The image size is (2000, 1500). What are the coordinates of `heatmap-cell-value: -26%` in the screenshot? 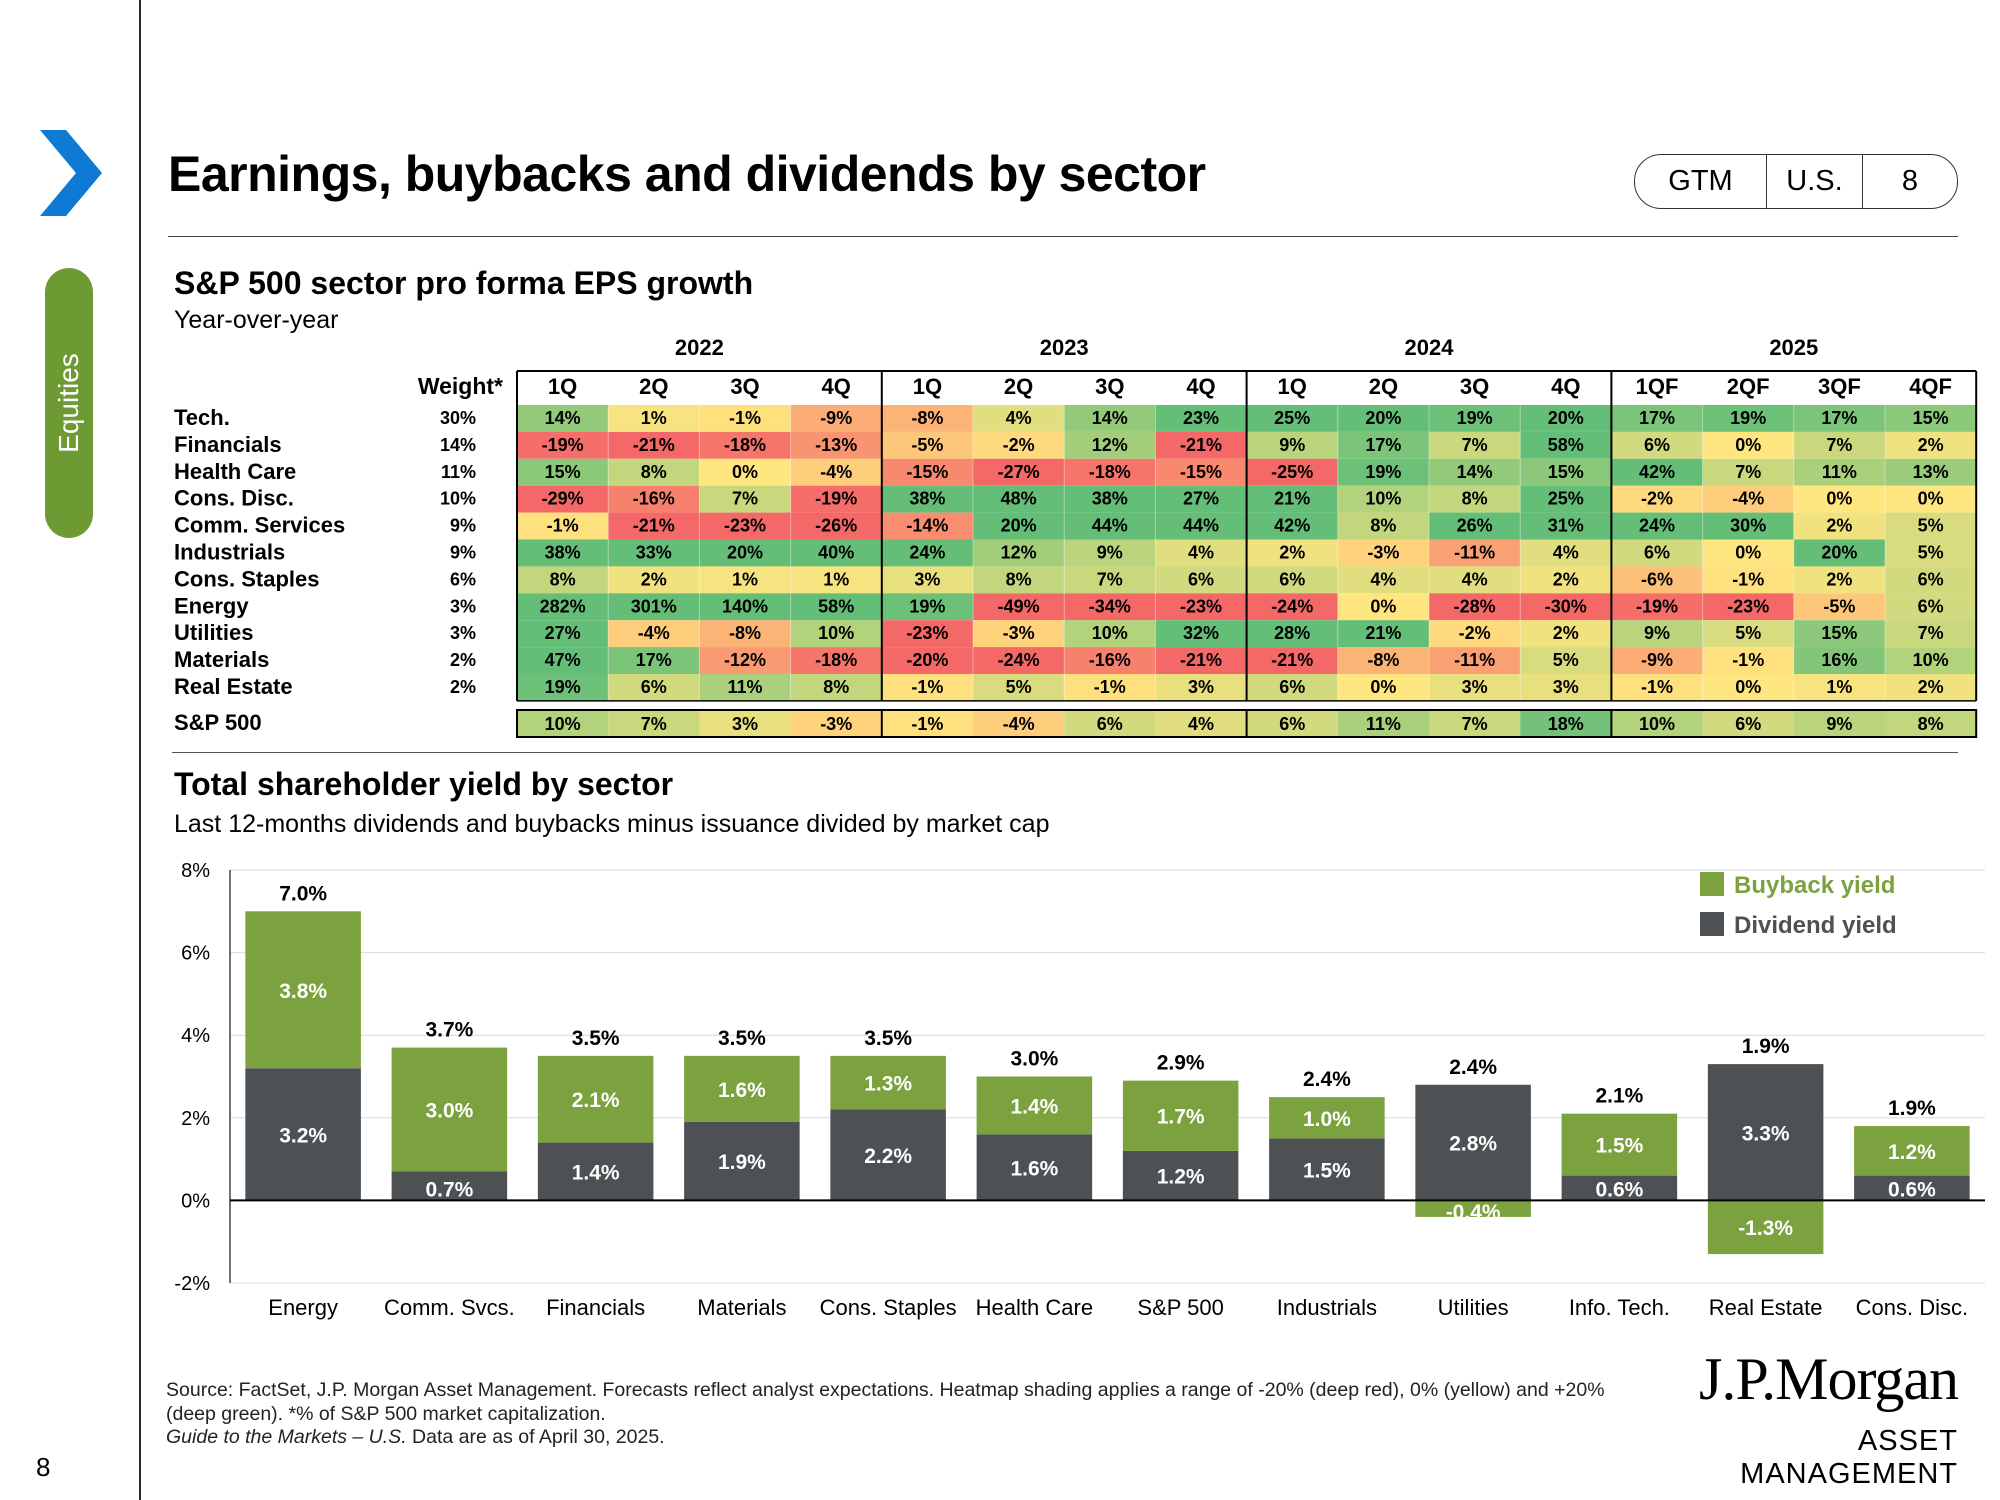 It's located at (836, 526).